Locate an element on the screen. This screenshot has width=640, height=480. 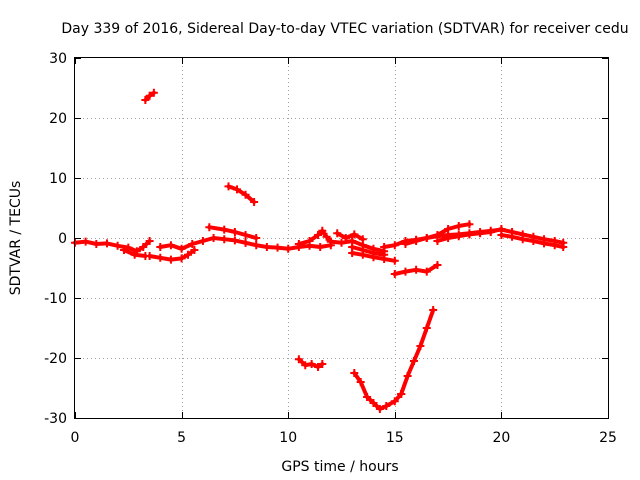
y-tick-label: -20 is located at coordinates (55, 359).